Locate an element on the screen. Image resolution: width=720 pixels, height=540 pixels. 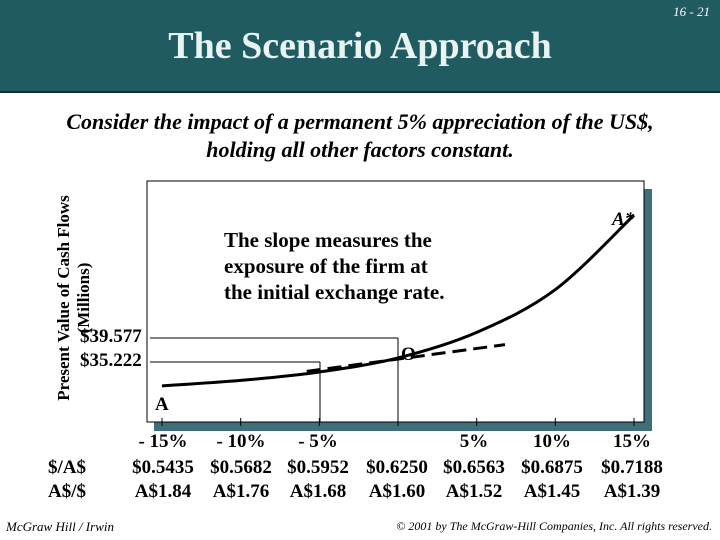
usd-per-aud-value: $0.6250 is located at coordinates (397, 467).